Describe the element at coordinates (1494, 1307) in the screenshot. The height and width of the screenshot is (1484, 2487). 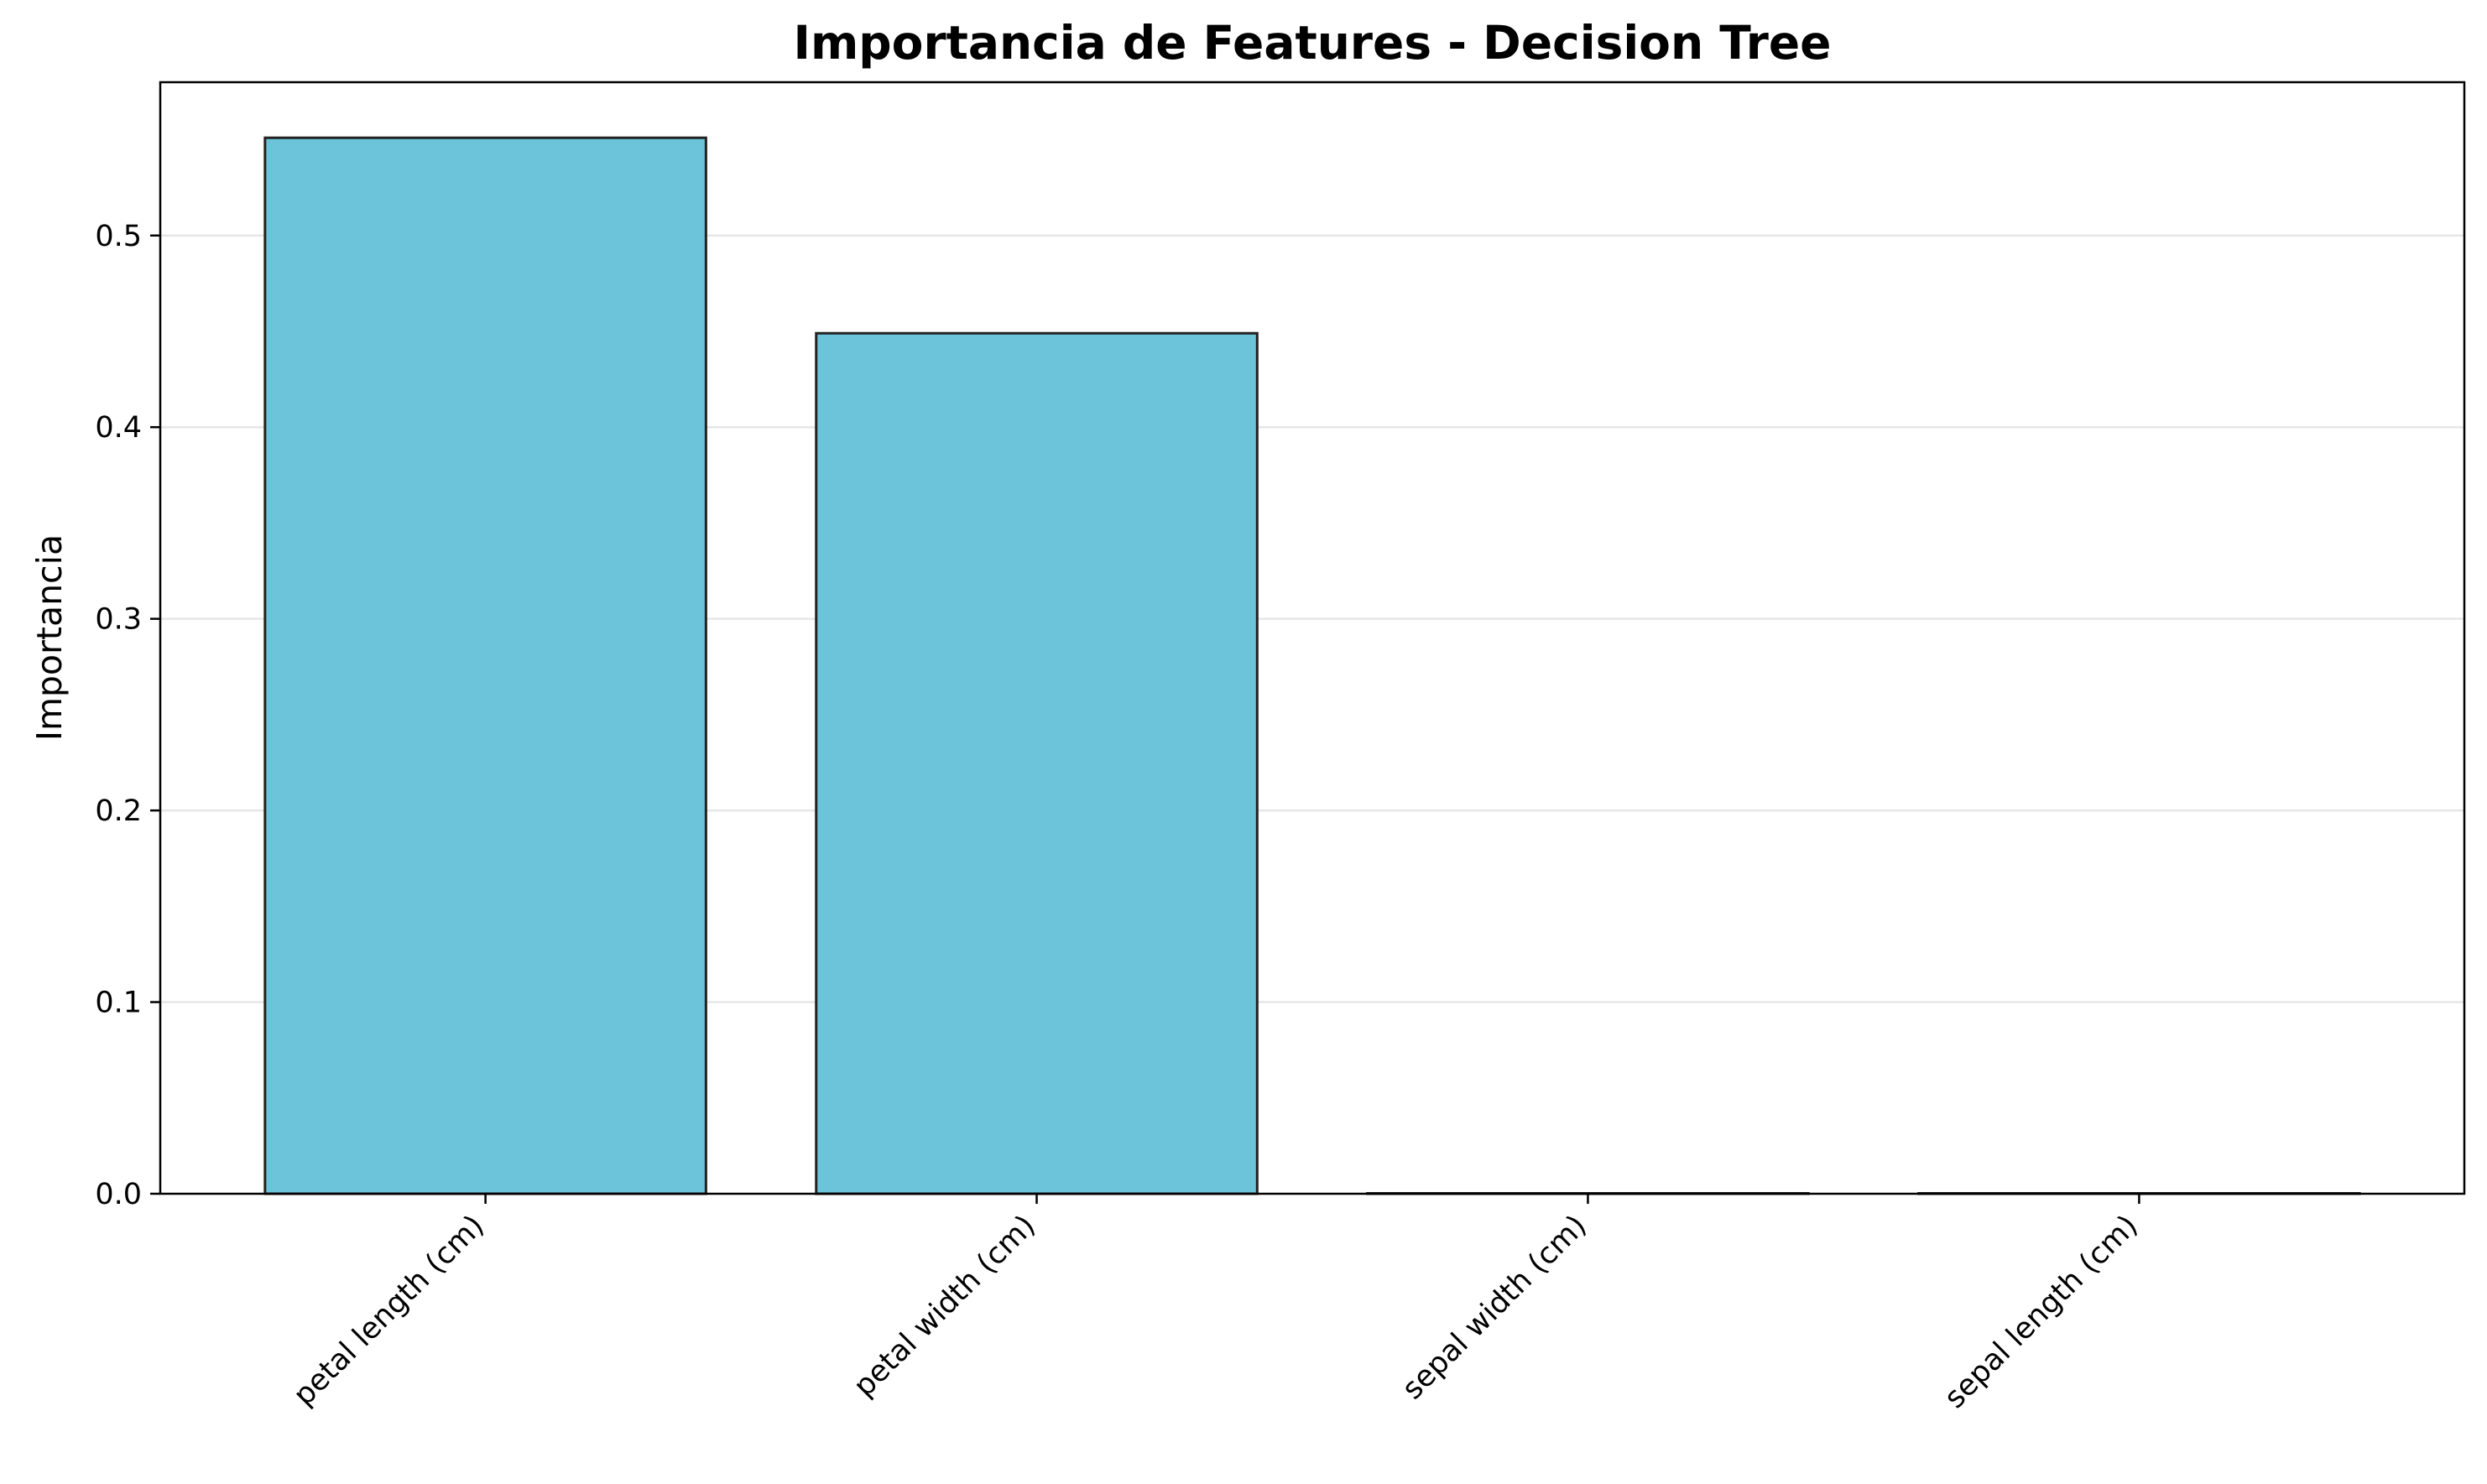
I see `x-tick-label: sepal width (cm)` at that location.